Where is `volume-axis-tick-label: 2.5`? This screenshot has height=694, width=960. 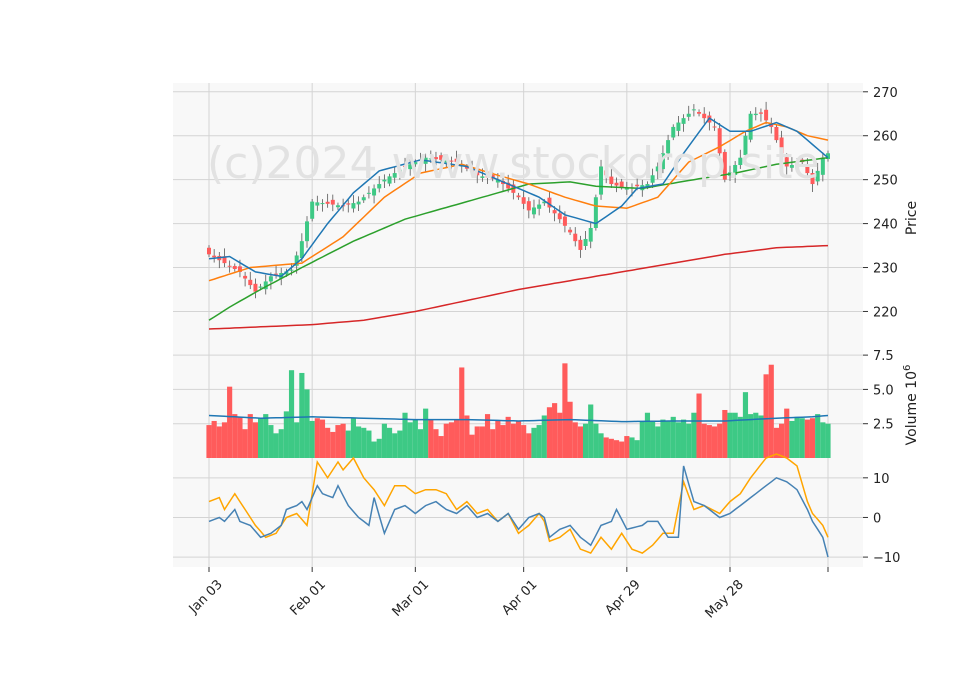
volume-axis-tick-label: 2.5 is located at coordinates (883, 425).